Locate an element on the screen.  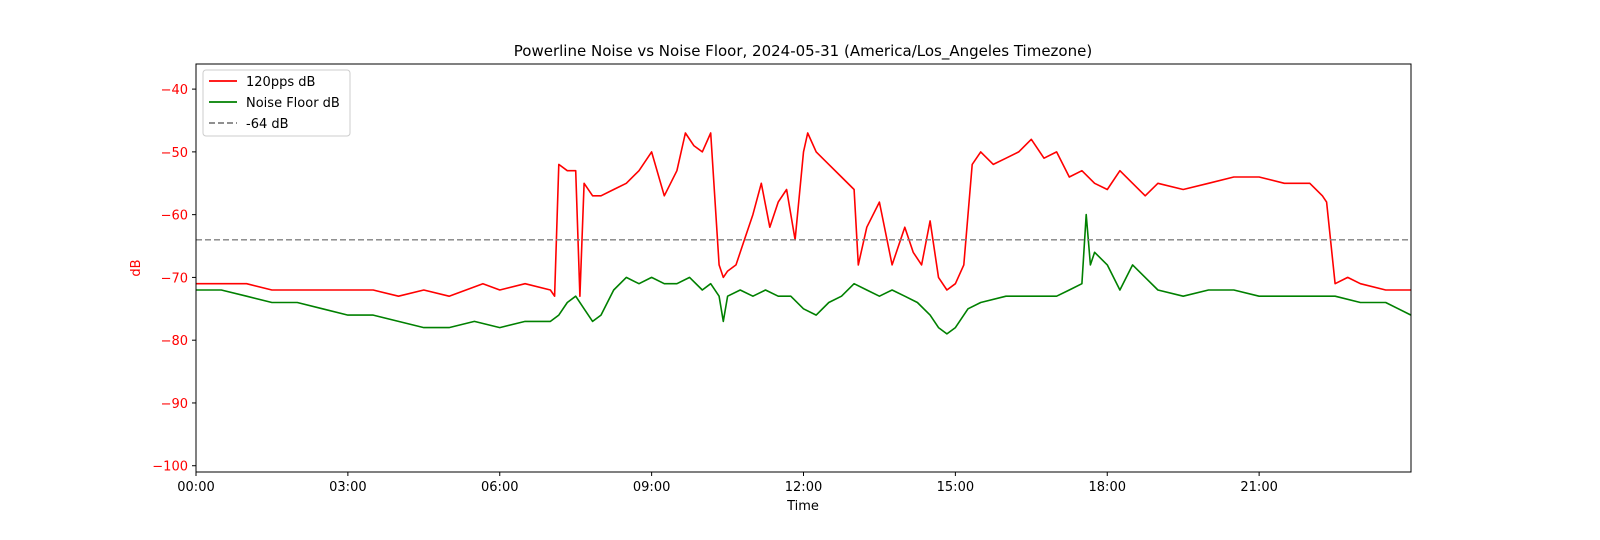
x-tick-label-6: 18:00 is located at coordinates (1107, 487).